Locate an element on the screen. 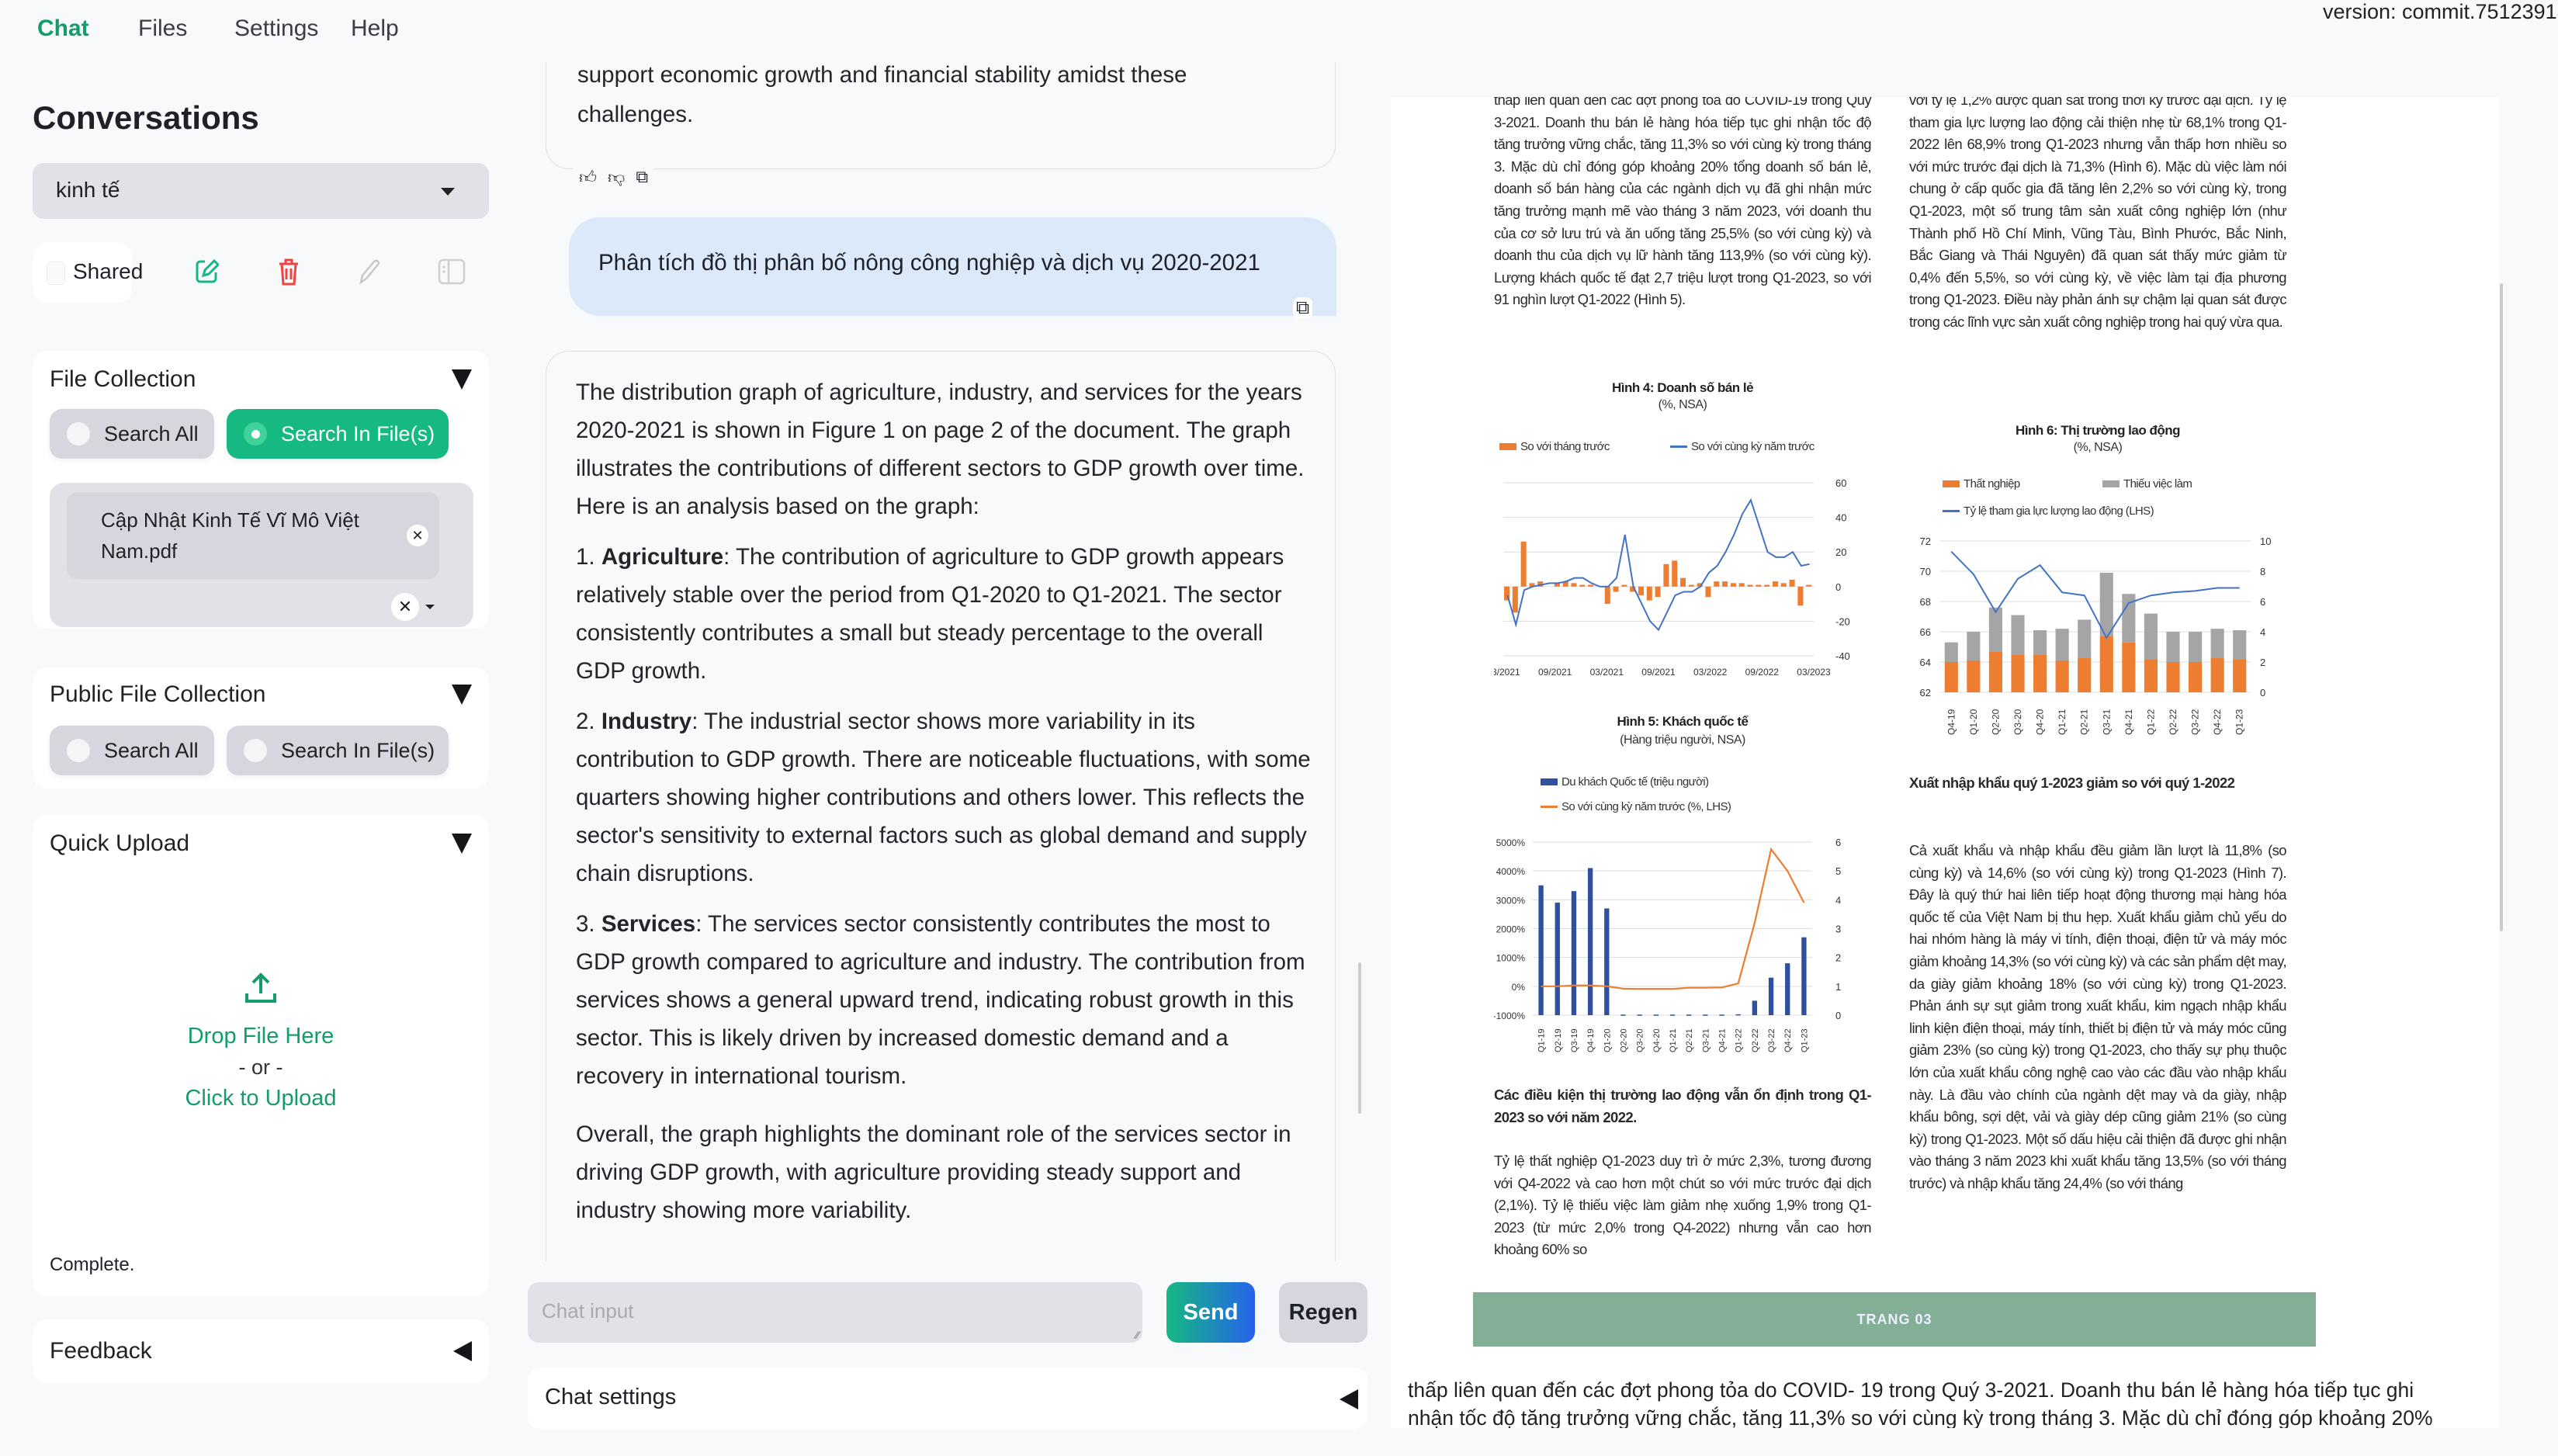 The height and width of the screenshot is (1456, 2558). y-tick-label: -40 is located at coordinates (1843, 656).